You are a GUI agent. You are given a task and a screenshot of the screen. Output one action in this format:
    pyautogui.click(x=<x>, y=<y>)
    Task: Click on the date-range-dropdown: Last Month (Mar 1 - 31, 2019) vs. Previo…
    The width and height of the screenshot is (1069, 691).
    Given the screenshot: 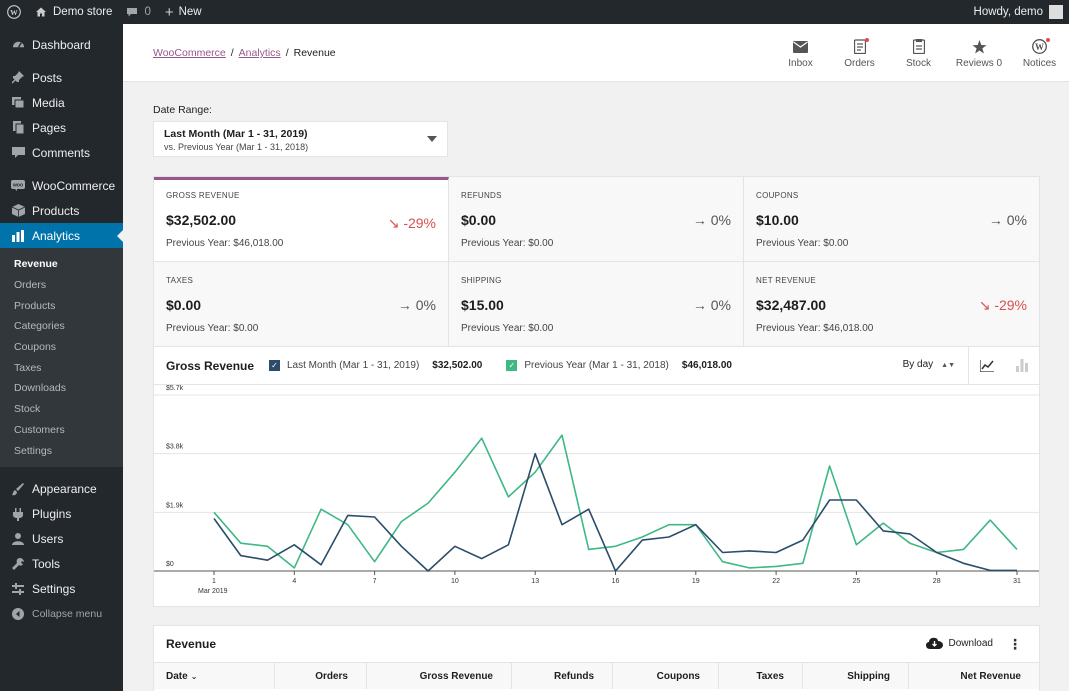 What is the action you would take?
    pyautogui.click(x=300, y=139)
    